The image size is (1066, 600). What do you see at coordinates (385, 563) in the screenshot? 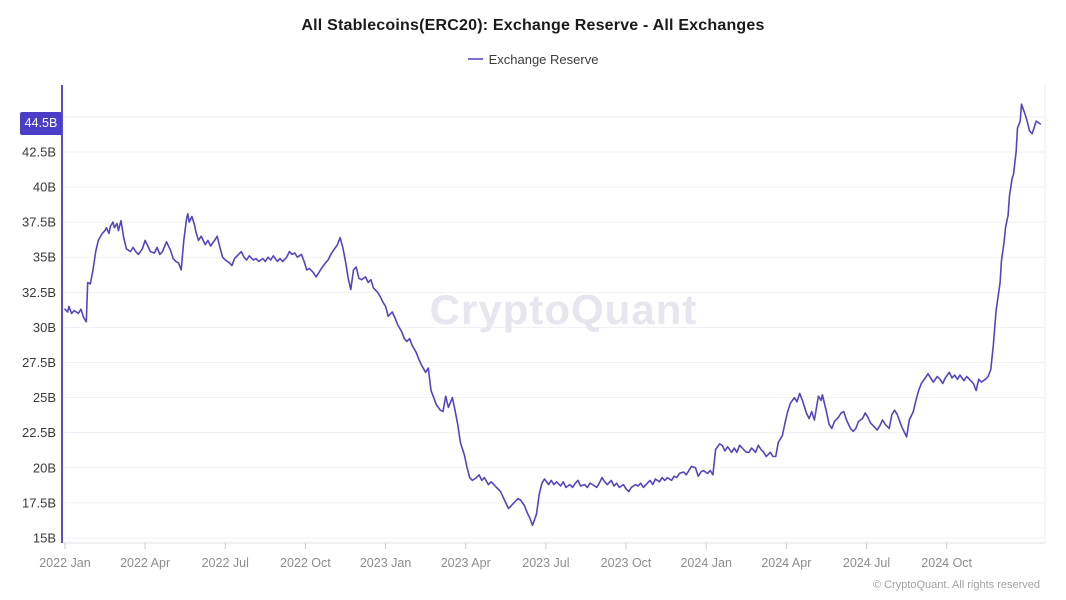
I see `x-tick-label: 2023 Jan` at bounding box center [385, 563].